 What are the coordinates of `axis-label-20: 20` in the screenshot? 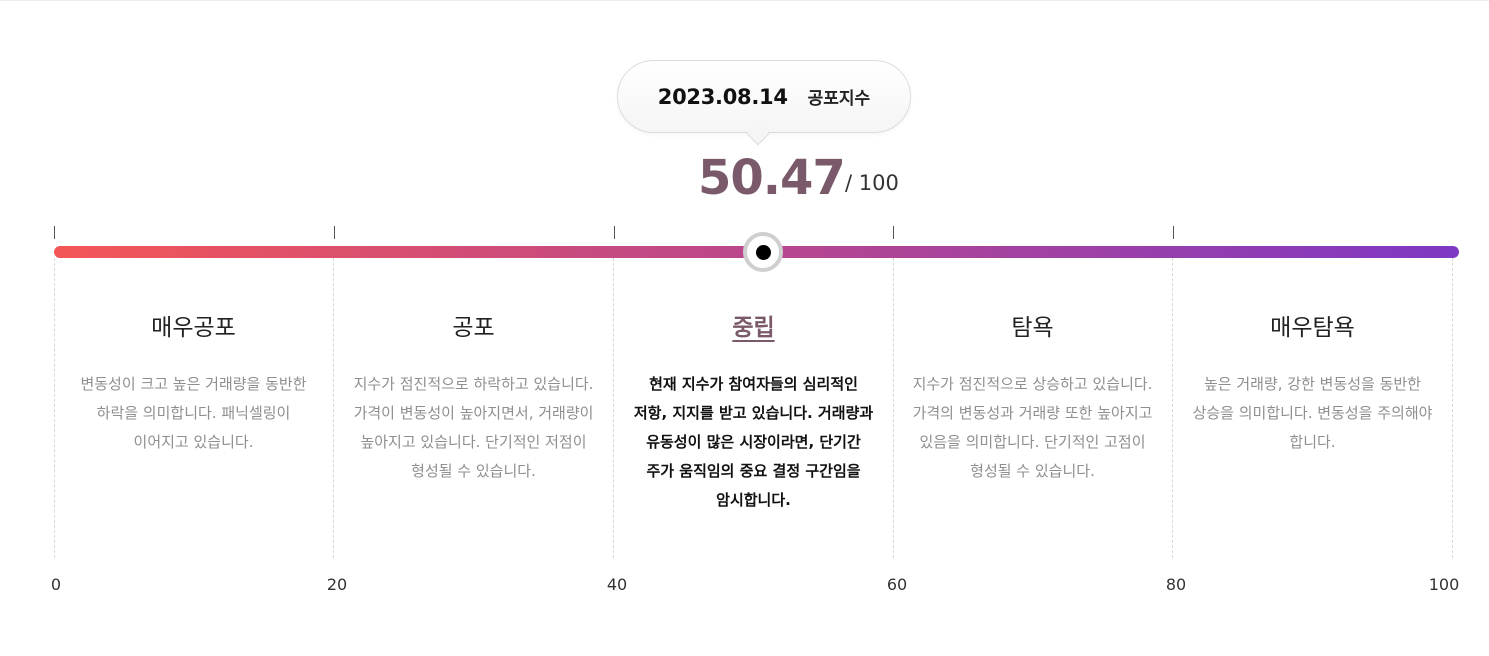 It's located at (337, 584).